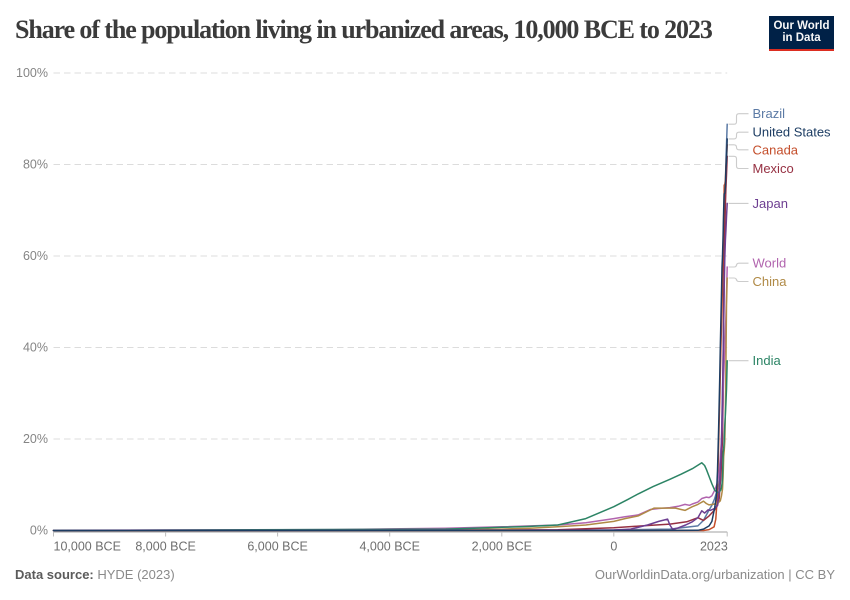  I want to click on svg-text: China, so click(770, 281).